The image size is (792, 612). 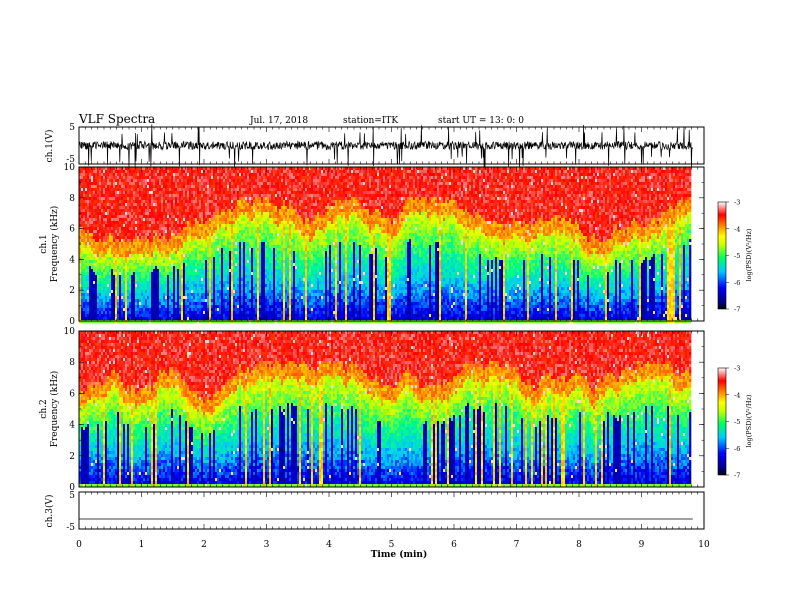 I want to click on station-label: station=ITK, so click(x=370, y=121).